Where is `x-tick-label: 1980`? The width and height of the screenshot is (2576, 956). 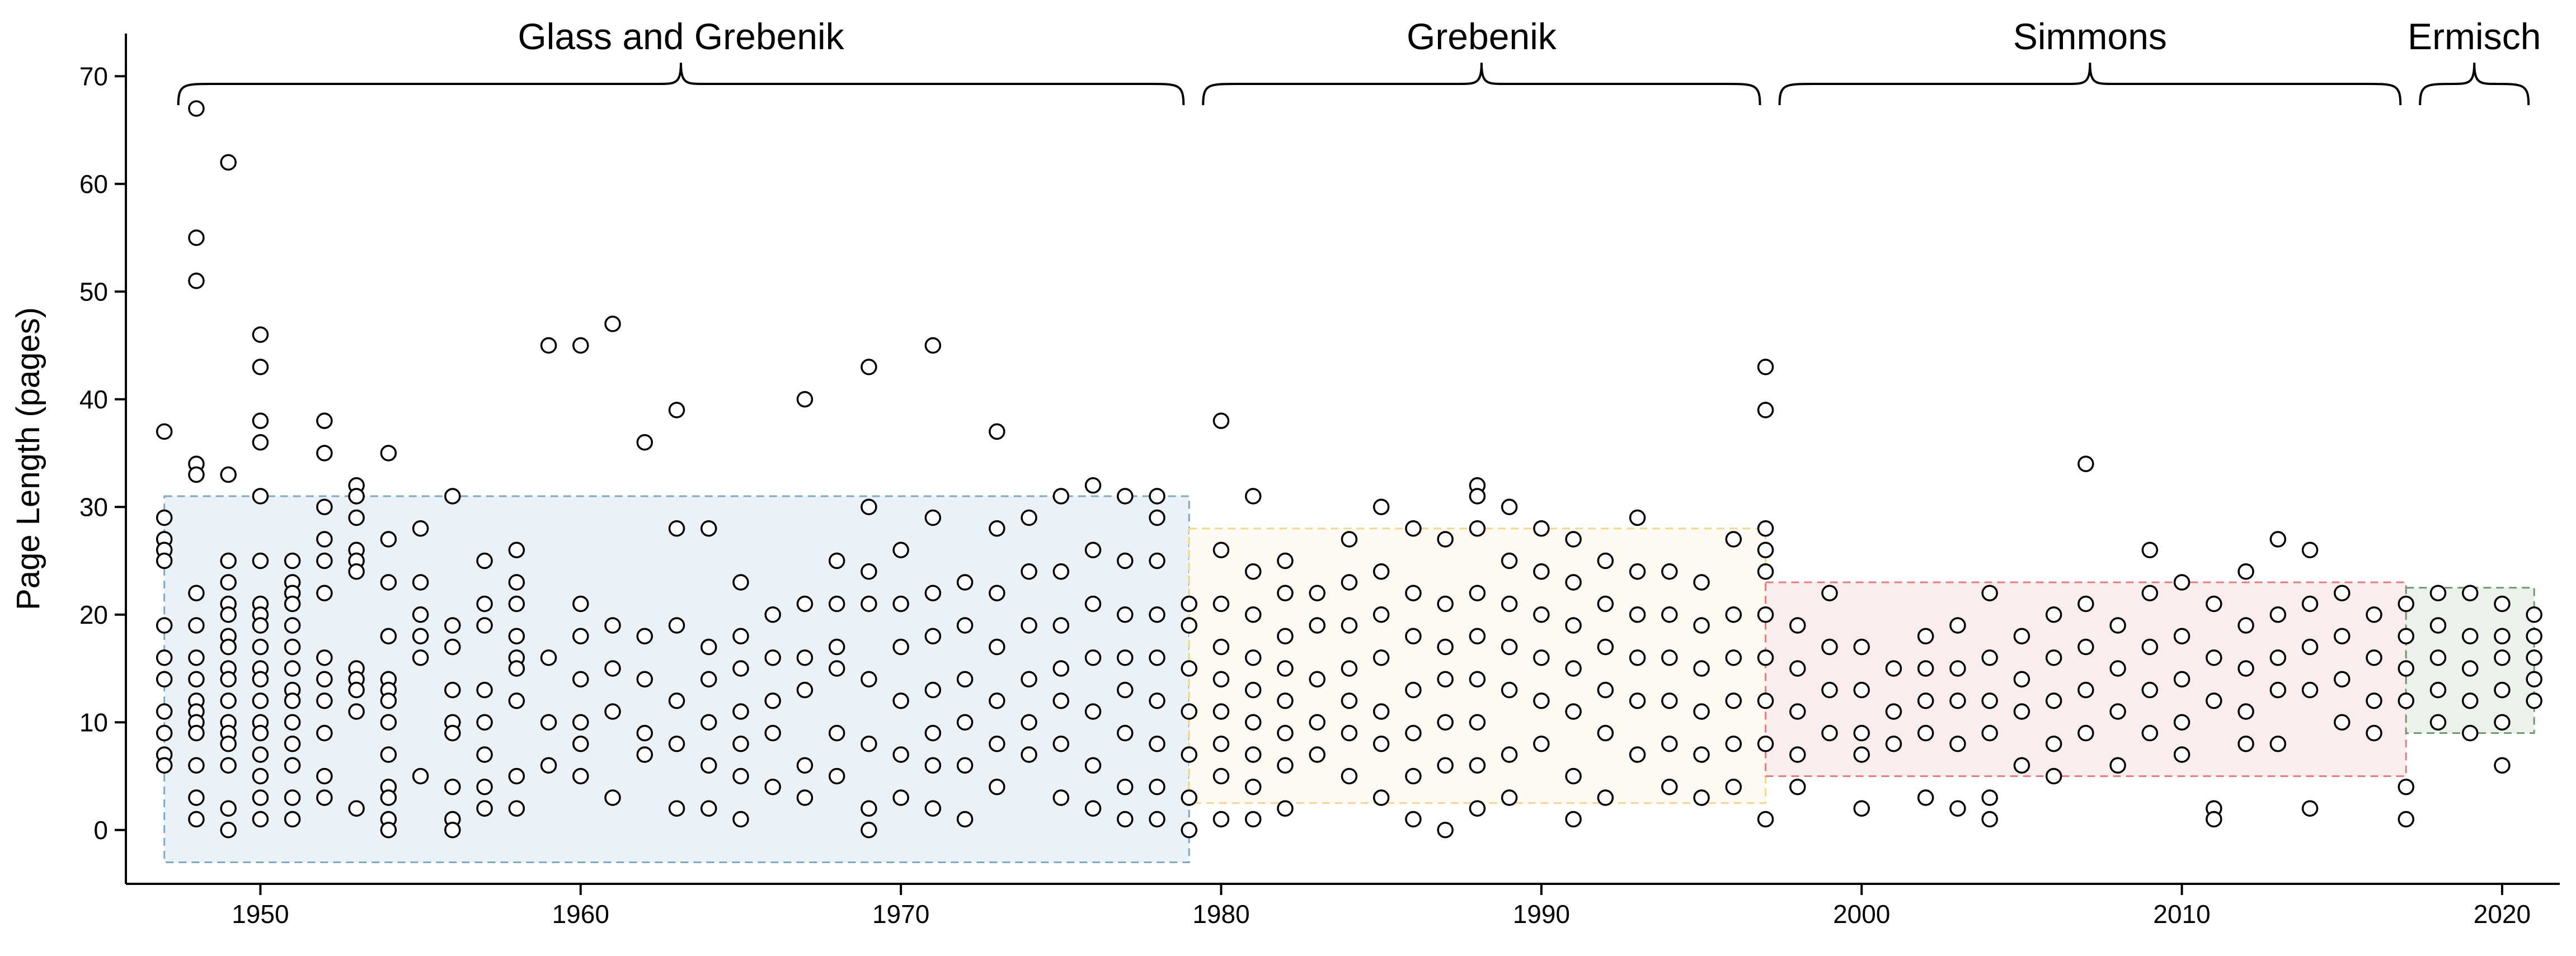
x-tick-label: 1980 is located at coordinates (1220, 915).